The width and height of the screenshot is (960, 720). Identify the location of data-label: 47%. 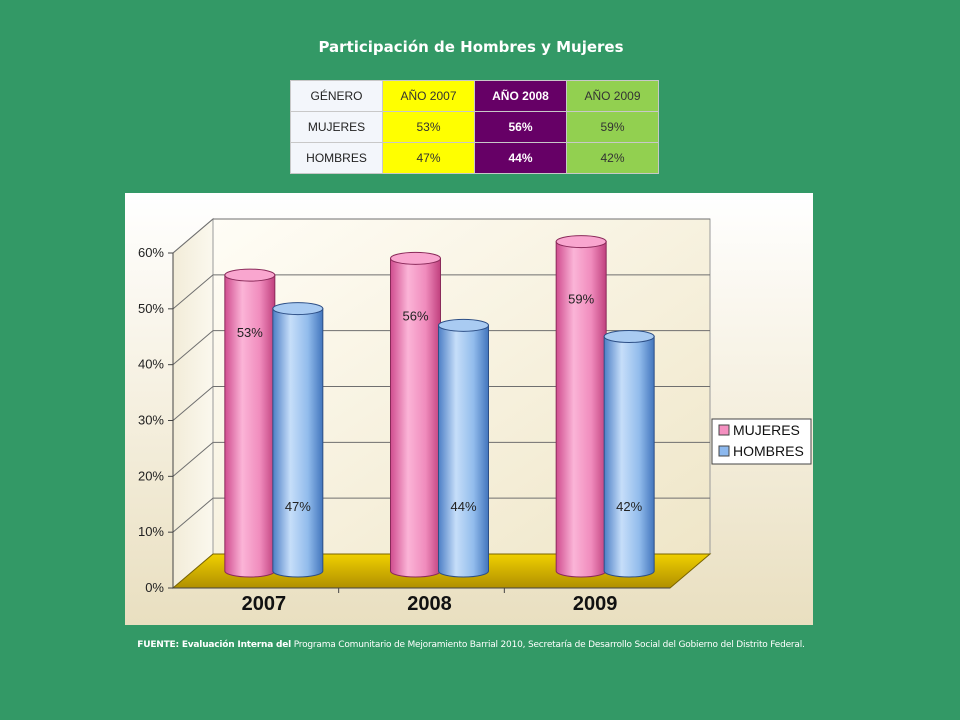
(298, 506).